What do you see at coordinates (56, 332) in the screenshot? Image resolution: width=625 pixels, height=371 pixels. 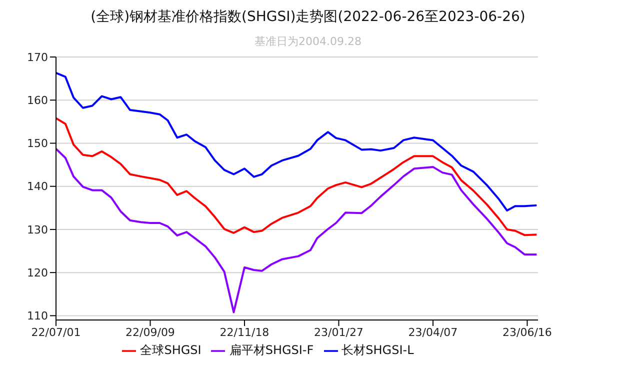 I see `x-tick-label: 22/07/01` at bounding box center [56, 332].